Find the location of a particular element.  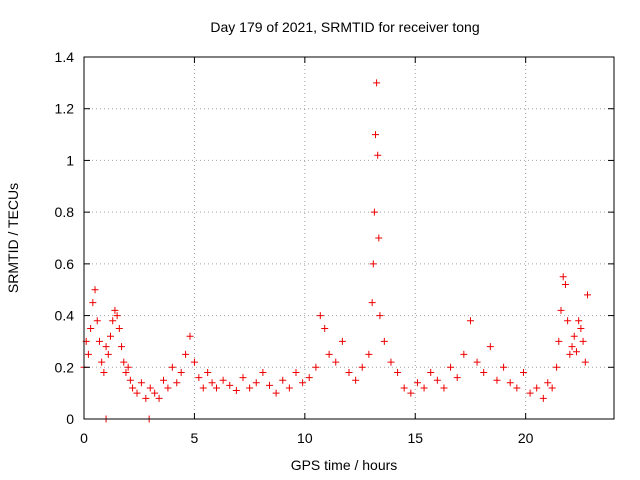

x-tick-label: 10 is located at coordinates (305, 438).